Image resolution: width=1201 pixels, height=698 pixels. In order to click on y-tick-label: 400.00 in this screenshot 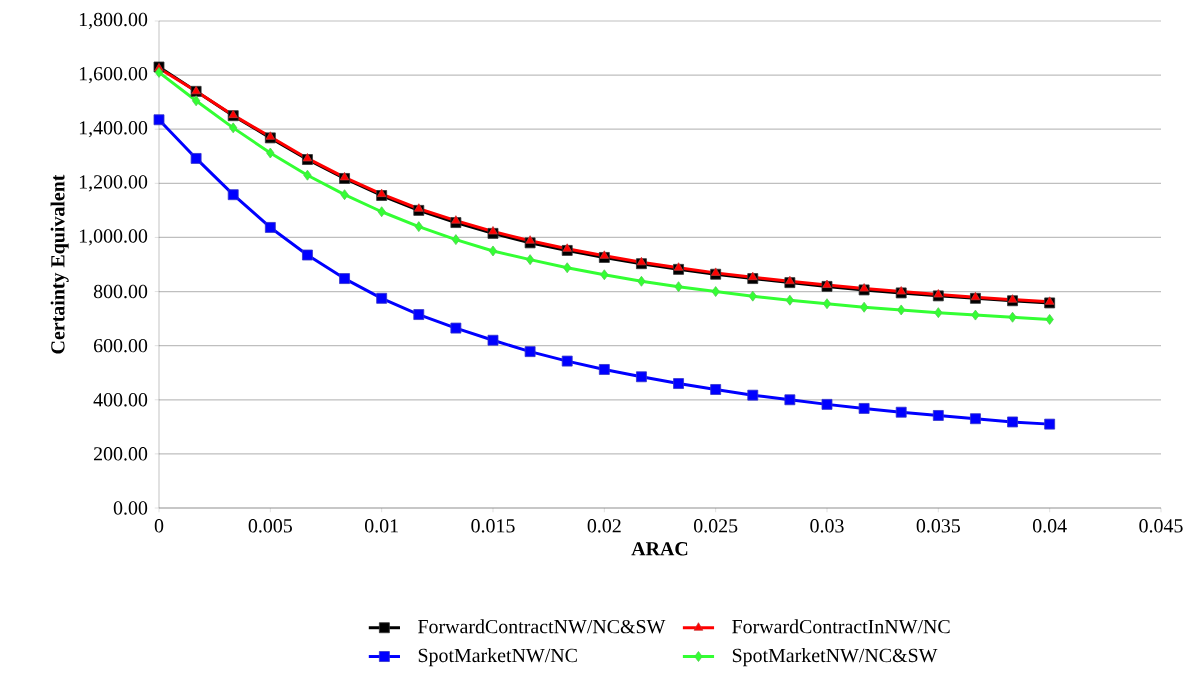, I will do `click(120, 400)`.